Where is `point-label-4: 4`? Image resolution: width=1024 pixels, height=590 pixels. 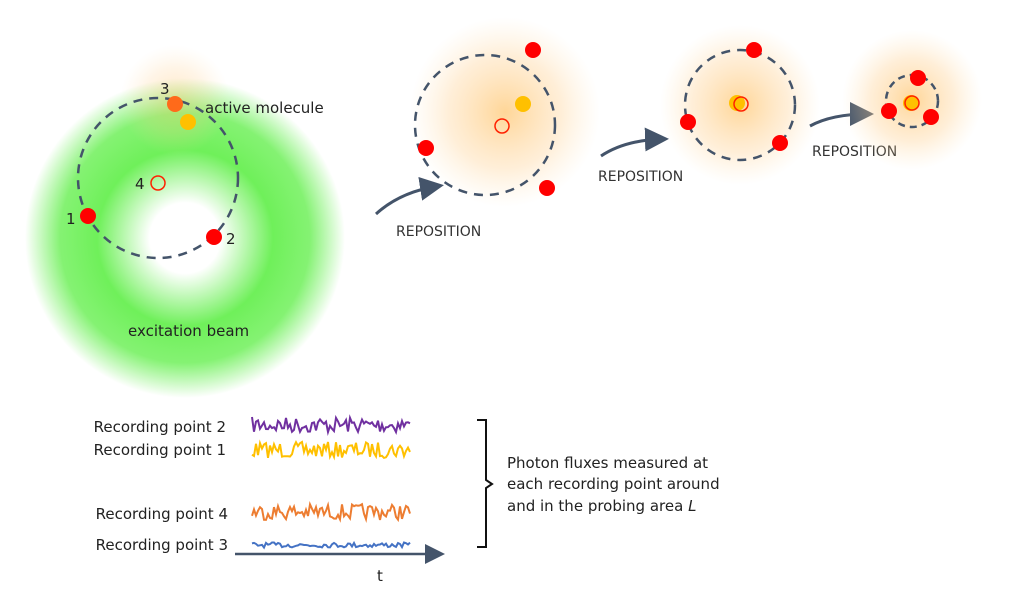
point-label-4: 4 is located at coordinates (140, 184).